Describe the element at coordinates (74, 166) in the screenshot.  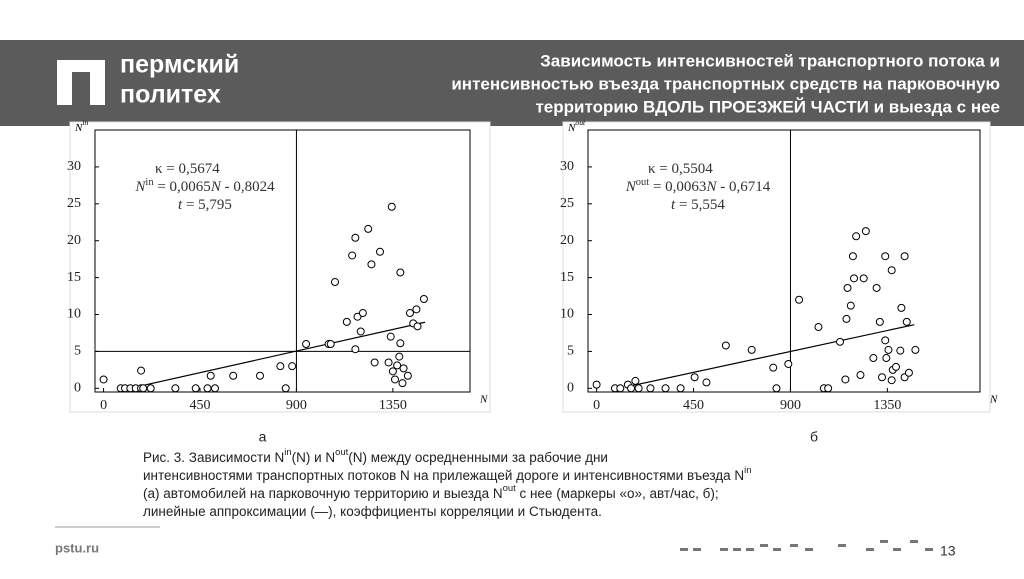
I see `y-tick-label: 30` at that location.